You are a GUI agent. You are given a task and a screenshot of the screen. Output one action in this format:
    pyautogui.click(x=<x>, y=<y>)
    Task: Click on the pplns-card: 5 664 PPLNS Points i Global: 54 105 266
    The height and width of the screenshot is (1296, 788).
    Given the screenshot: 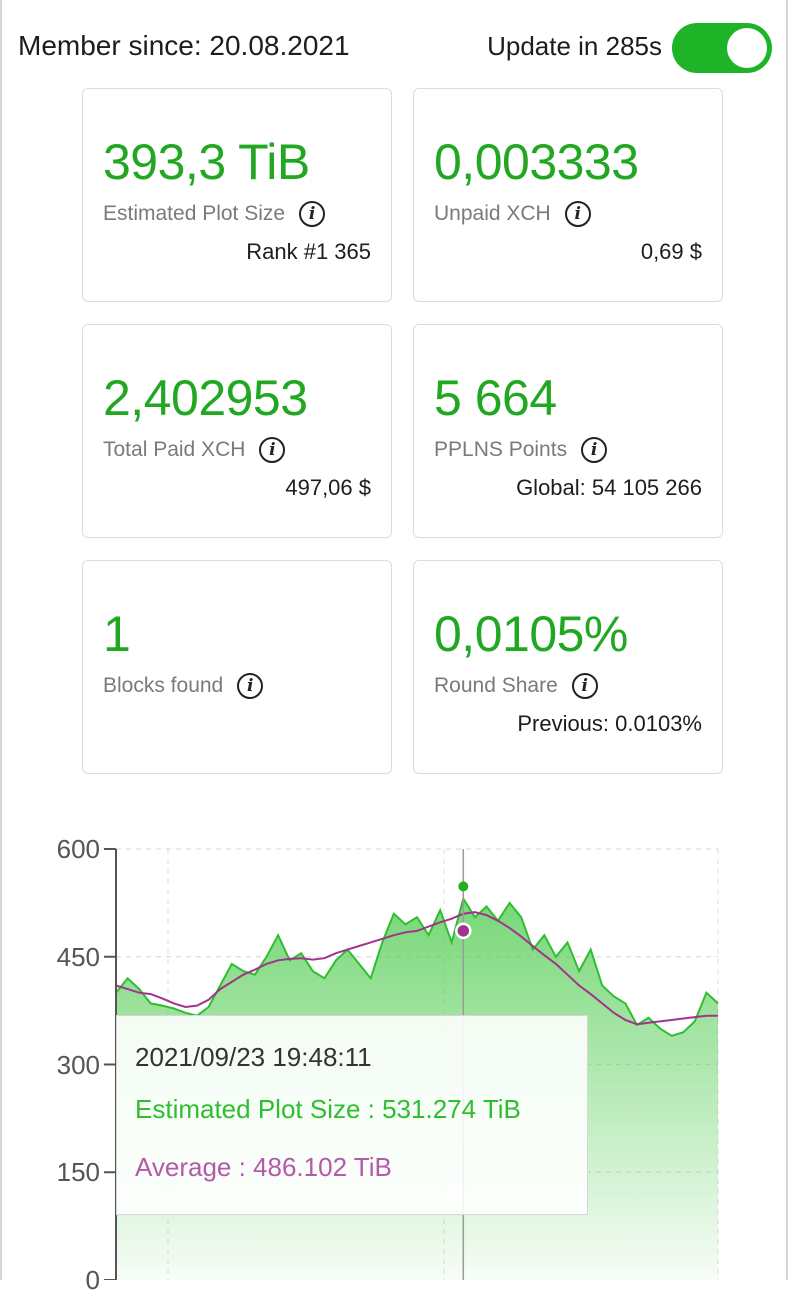 What is the action you would take?
    pyautogui.click(x=568, y=431)
    